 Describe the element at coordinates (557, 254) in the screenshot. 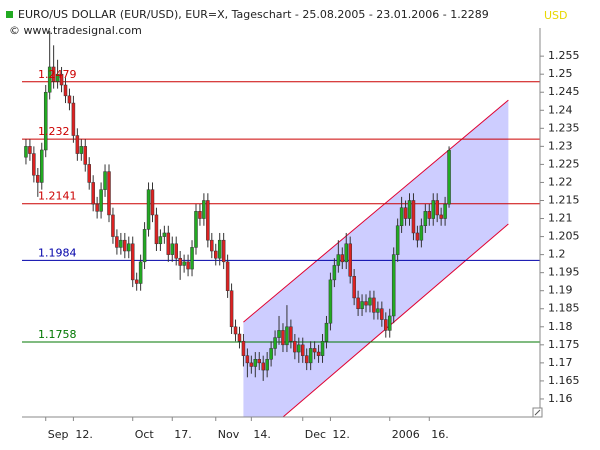

I see `y-tick-label: 1.2` at that location.